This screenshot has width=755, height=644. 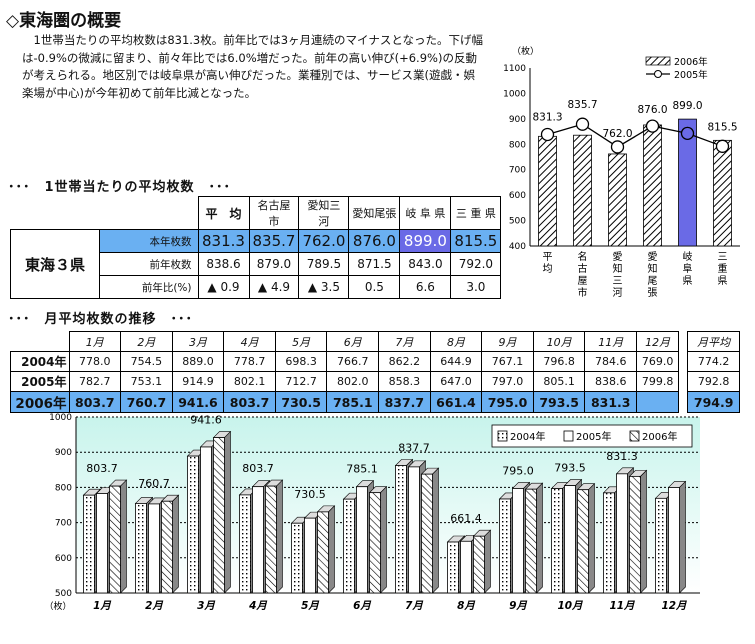 What do you see at coordinates (146, 381) in the screenshot?
I see `table-cell: 753.1` at bounding box center [146, 381].